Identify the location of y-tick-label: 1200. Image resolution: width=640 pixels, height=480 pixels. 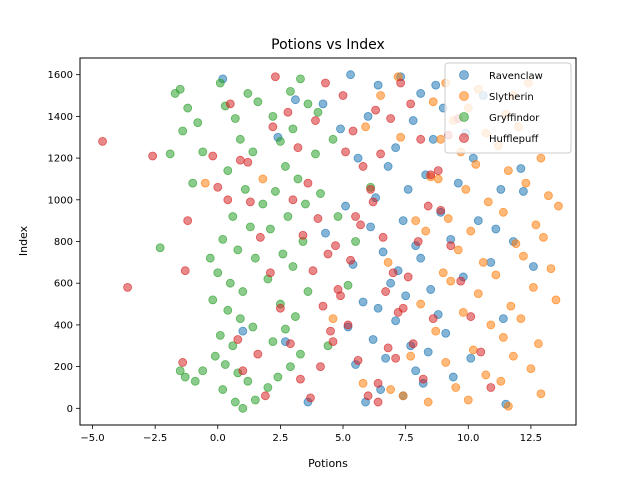
(60, 159).